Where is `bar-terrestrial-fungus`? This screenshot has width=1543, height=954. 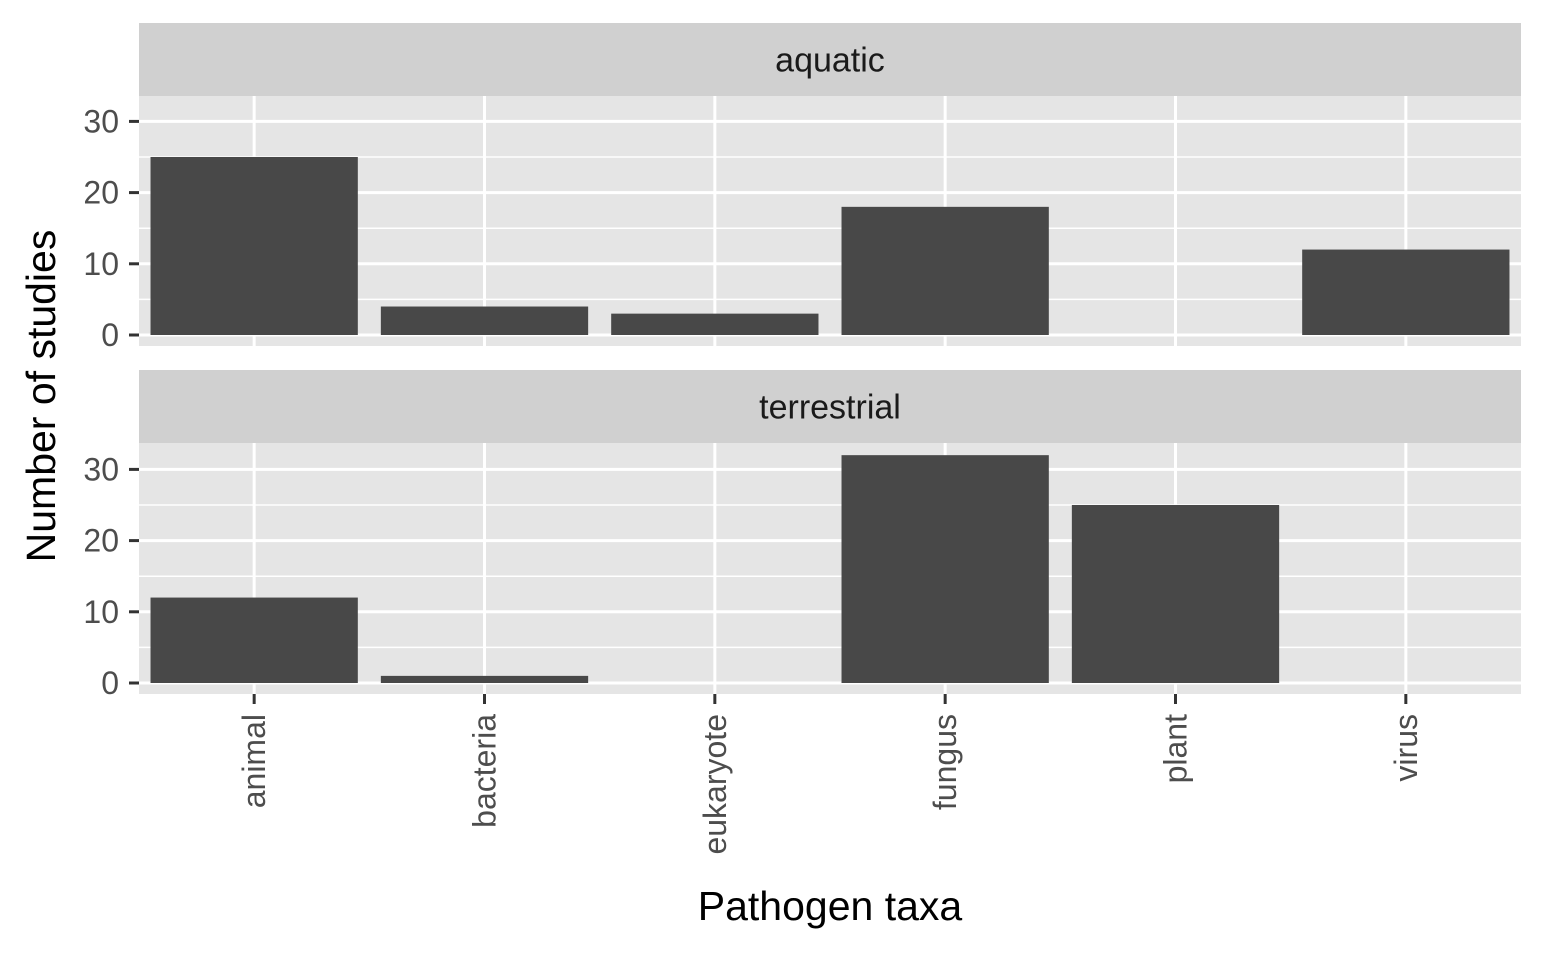 bar-terrestrial-fungus is located at coordinates (945, 569).